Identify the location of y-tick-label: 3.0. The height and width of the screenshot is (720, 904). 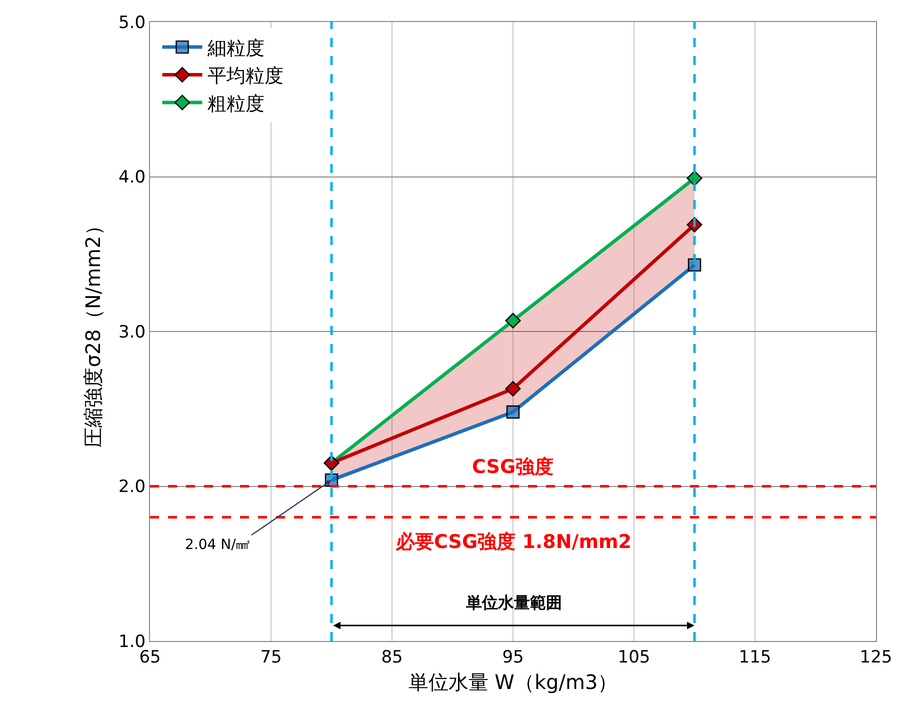
(132, 332).